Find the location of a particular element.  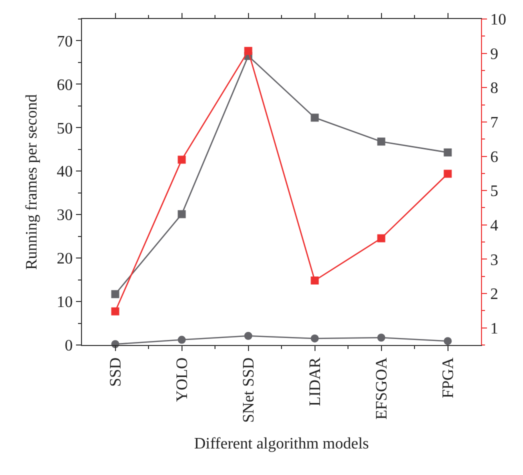

y2-tick-label: 5 is located at coordinates (494, 191).